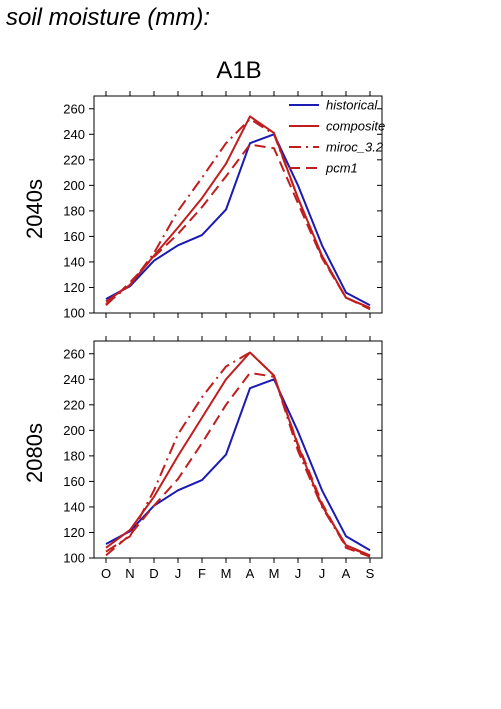 The image size is (501, 709). I want to click on panel-2040s-ytick-label: 180, so click(74, 210).